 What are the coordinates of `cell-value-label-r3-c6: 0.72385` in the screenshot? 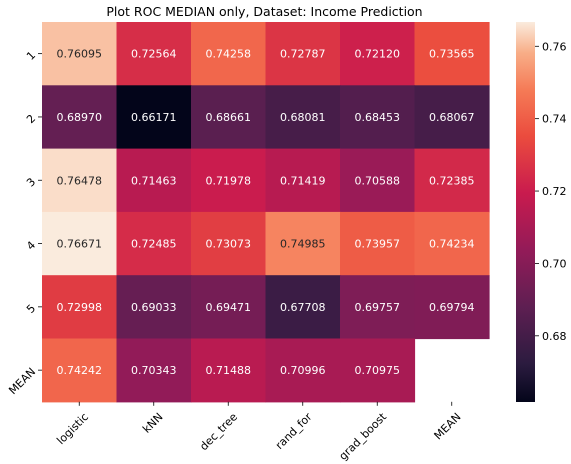 It's located at (452, 180).